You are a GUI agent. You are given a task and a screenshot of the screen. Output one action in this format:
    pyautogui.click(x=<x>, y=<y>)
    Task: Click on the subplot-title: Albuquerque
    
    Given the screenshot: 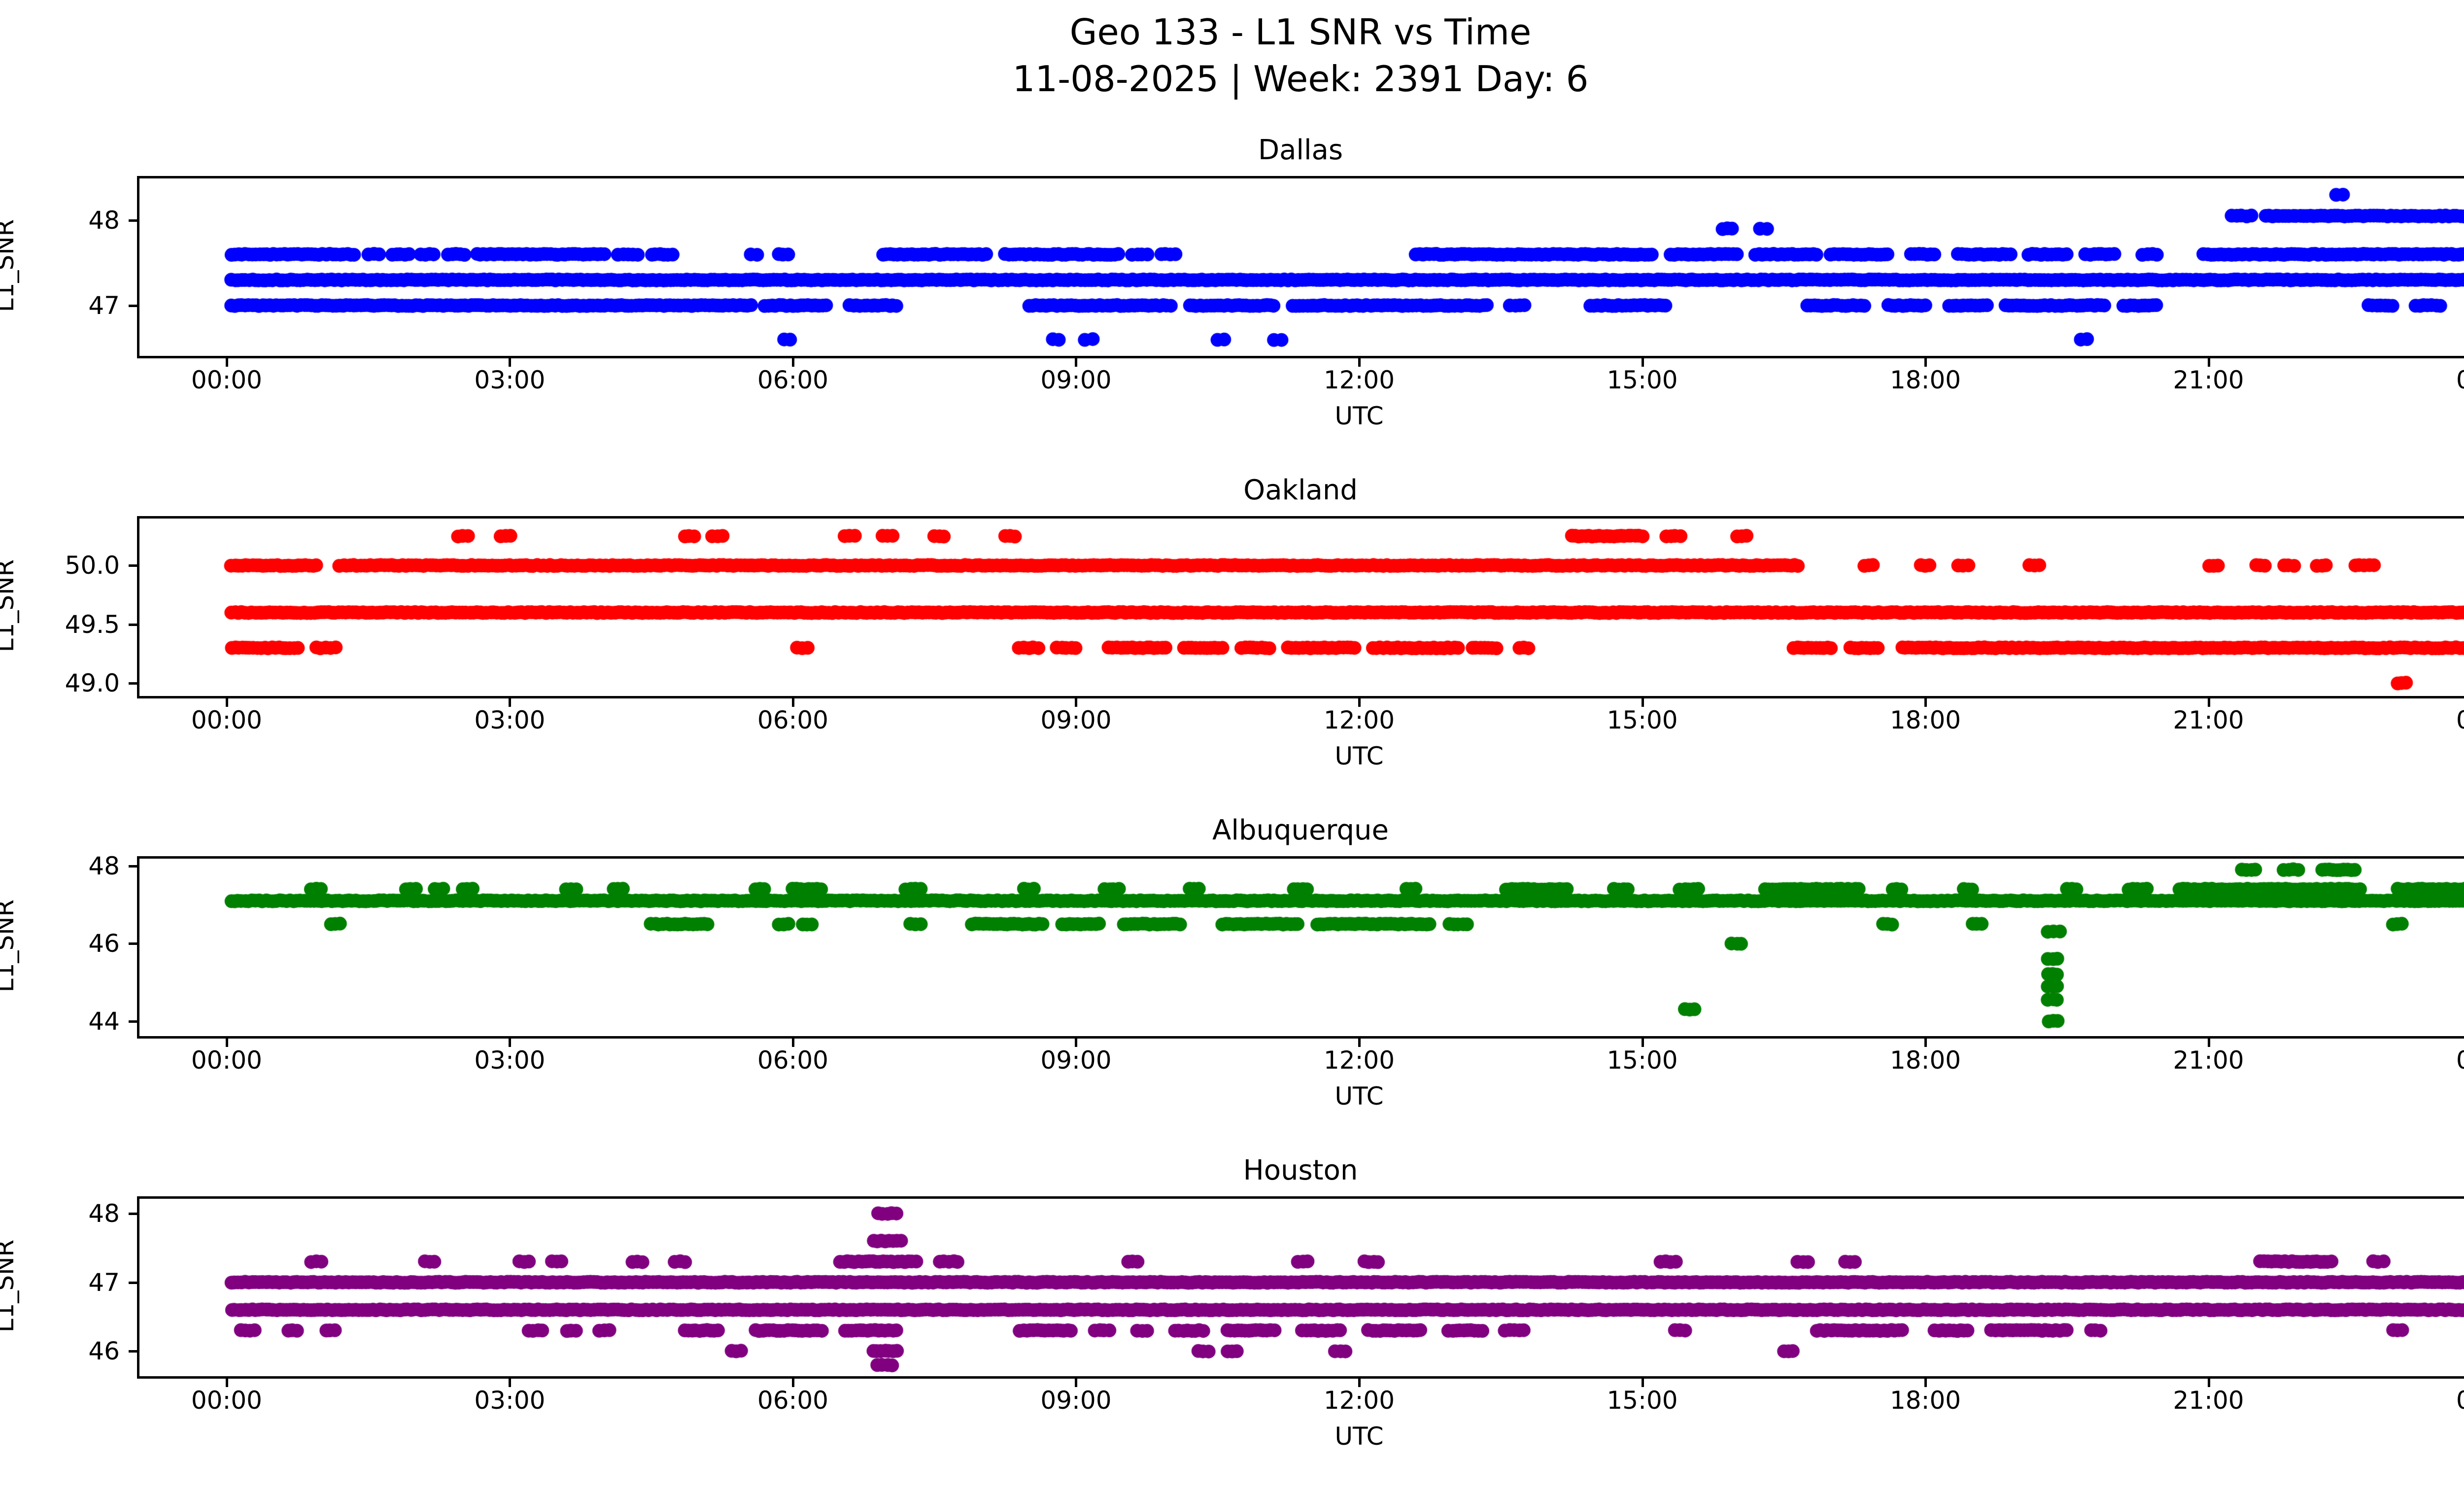 What is the action you would take?
    pyautogui.click(x=1300, y=830)
    